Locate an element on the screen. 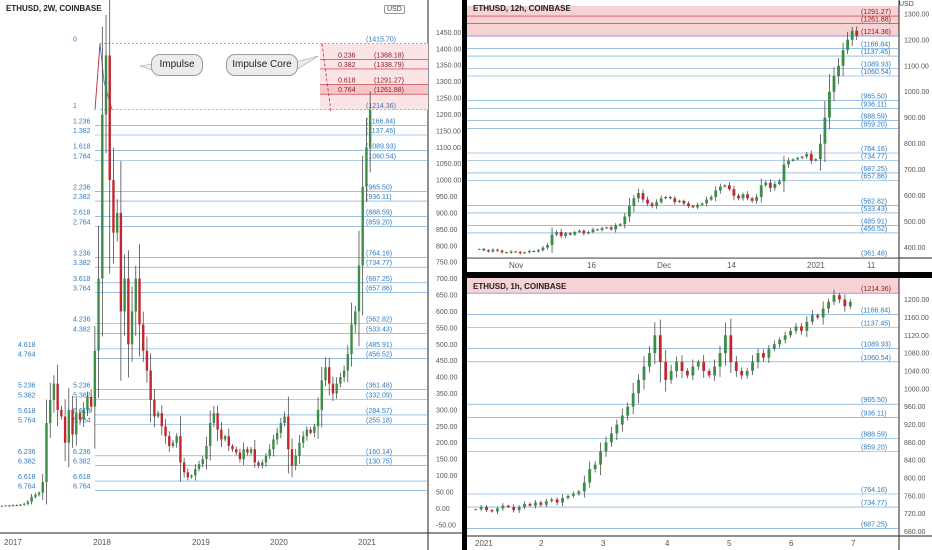  impulse-callout: Impulse is located at coordinates (177, 65).